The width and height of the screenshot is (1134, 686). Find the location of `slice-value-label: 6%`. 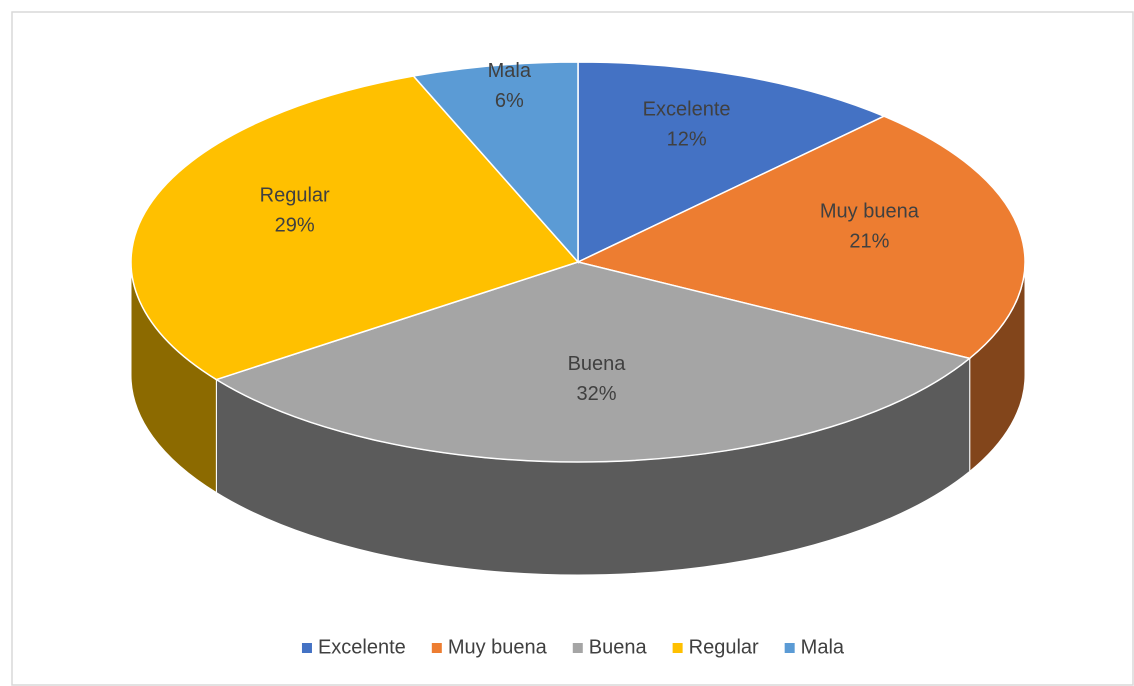

slice-value-label: 6% is located at coordinates (509, 101).